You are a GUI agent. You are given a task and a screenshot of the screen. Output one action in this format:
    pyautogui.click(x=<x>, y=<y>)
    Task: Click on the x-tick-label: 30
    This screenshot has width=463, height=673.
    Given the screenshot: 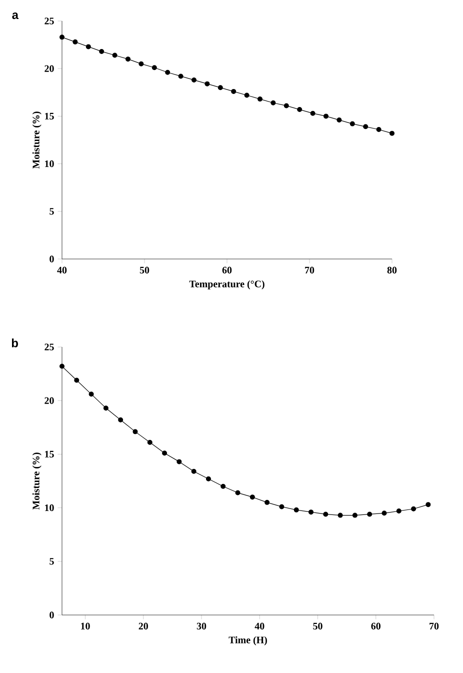 What is the action you would take?
    pyautogui.click(x=201, y=626)
    